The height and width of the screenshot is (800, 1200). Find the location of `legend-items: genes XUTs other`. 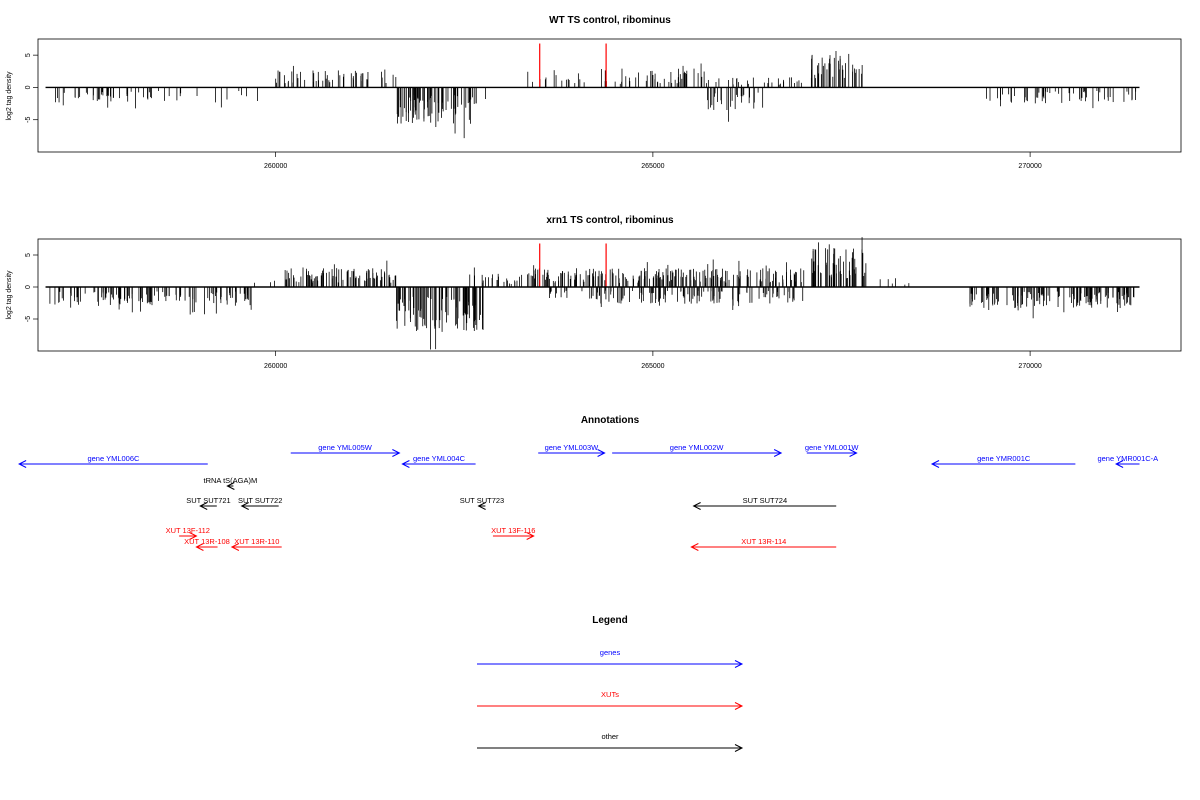

legend-items: genes XUTs other is located at coordinates (610, 700).